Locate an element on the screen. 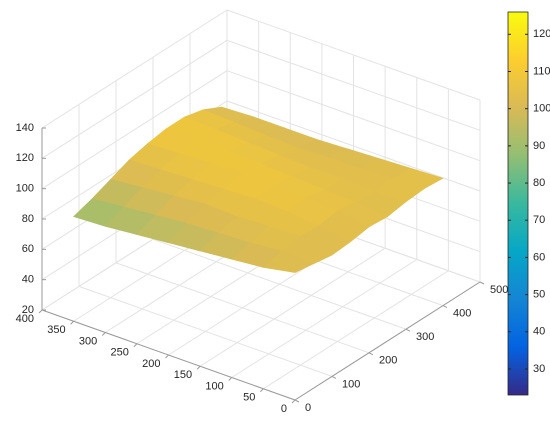 The height and width of the screenshot is (423, 550). y-tick-label: 150 is located at coordinates (183, 375).